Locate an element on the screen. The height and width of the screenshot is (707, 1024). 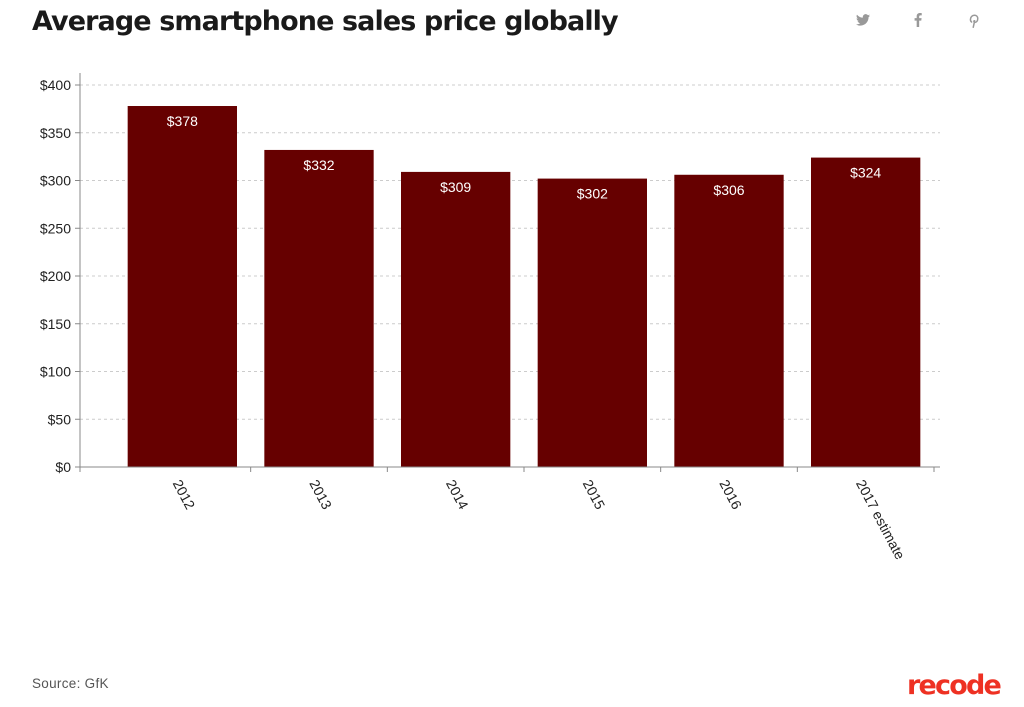
y-tick-label: $50 is located at coordinates (60, 419).